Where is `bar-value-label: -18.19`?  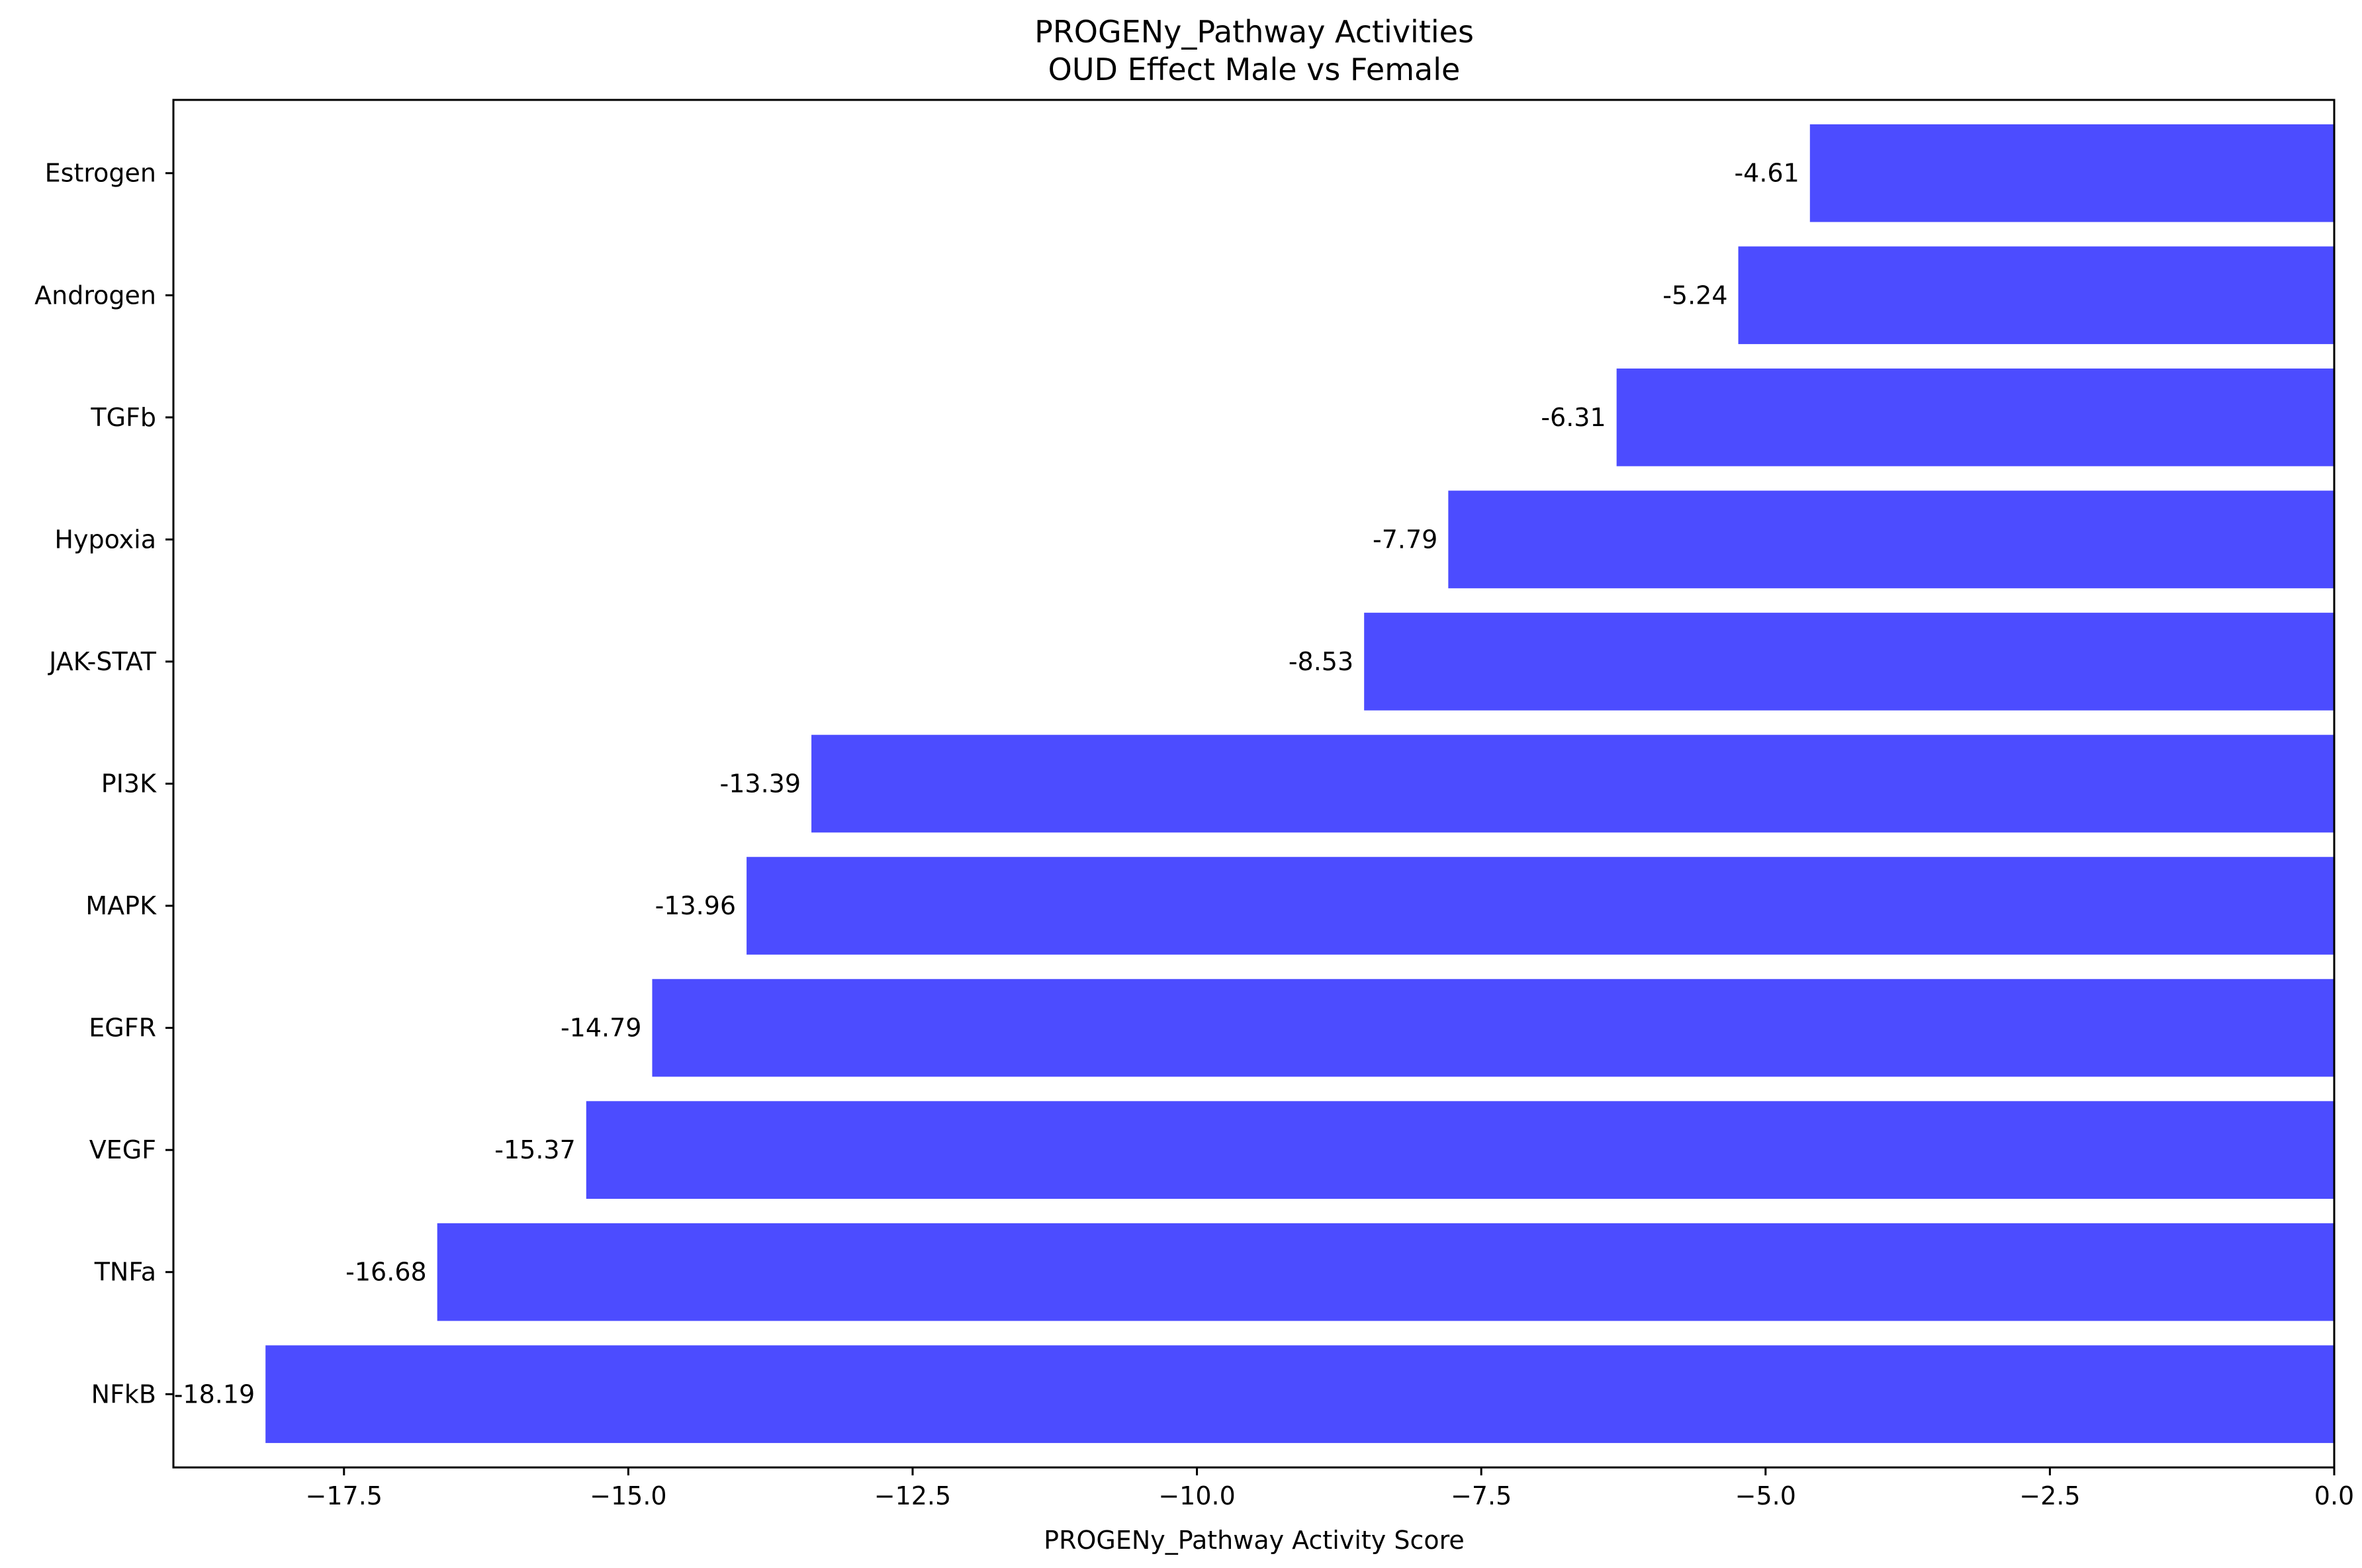 bar-value-label: -18.19 is located at coordinates (214, 1394).